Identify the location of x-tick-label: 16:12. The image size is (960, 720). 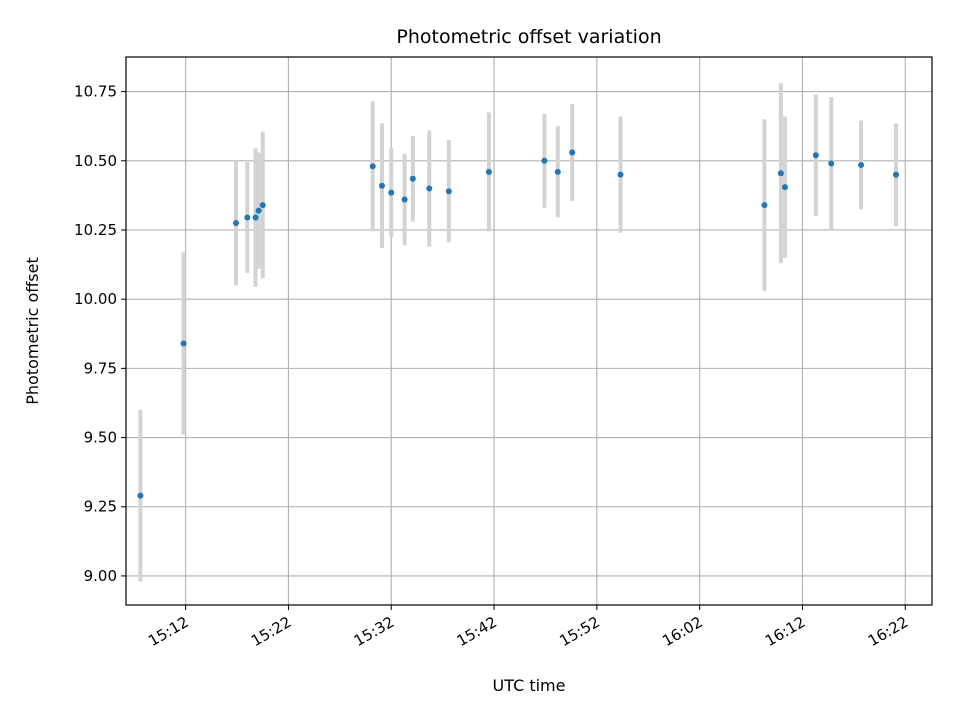
(785, 631).